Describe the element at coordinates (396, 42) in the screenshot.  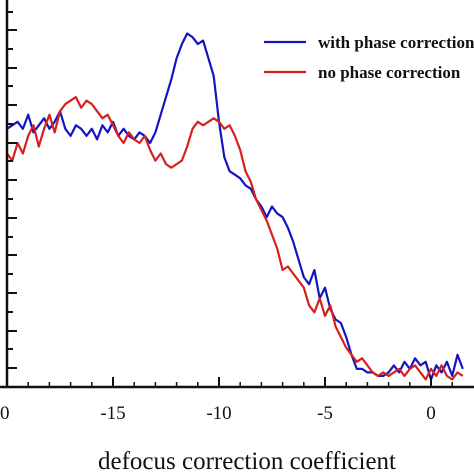
I see `legend-label: with phase correction` at that location.